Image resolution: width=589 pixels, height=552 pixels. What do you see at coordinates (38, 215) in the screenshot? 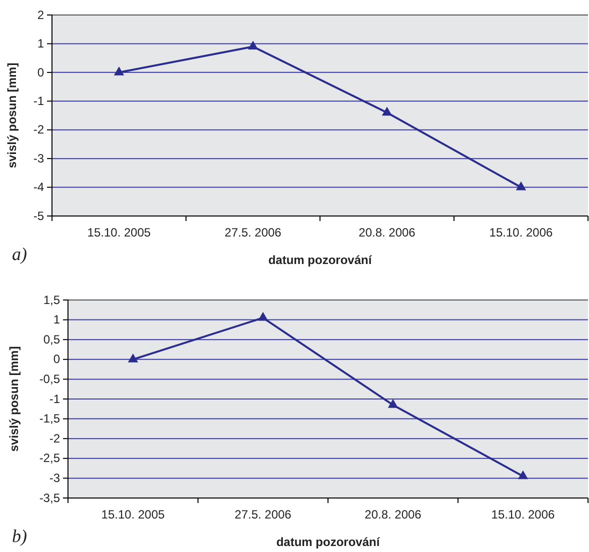
I see `y-tick-label: -5` at bounding box center [38, 215].